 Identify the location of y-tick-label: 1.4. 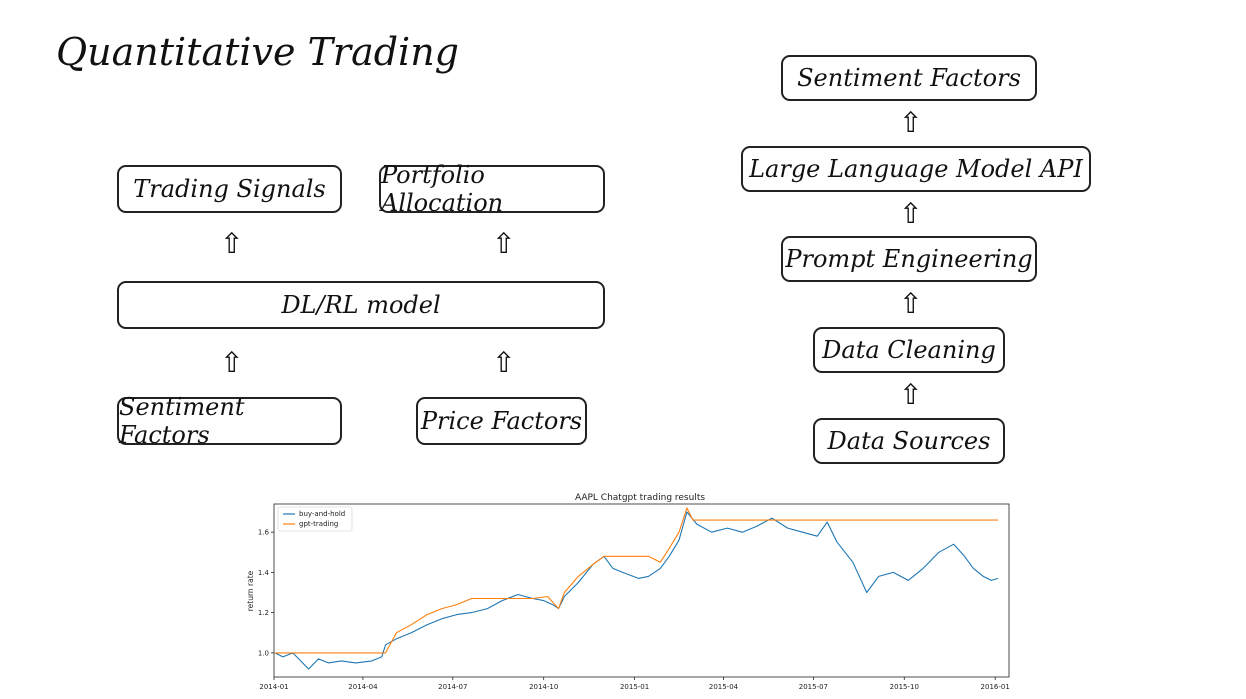
(264, 573).